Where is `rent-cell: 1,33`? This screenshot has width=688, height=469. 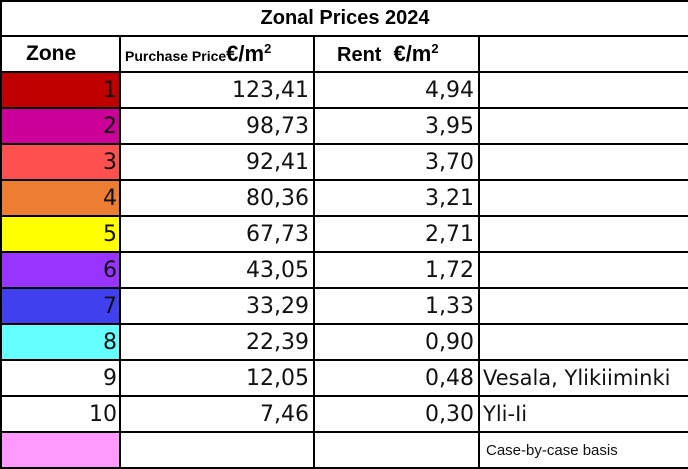 rent-cell: 1,33 is located at coordinates (396, 306).